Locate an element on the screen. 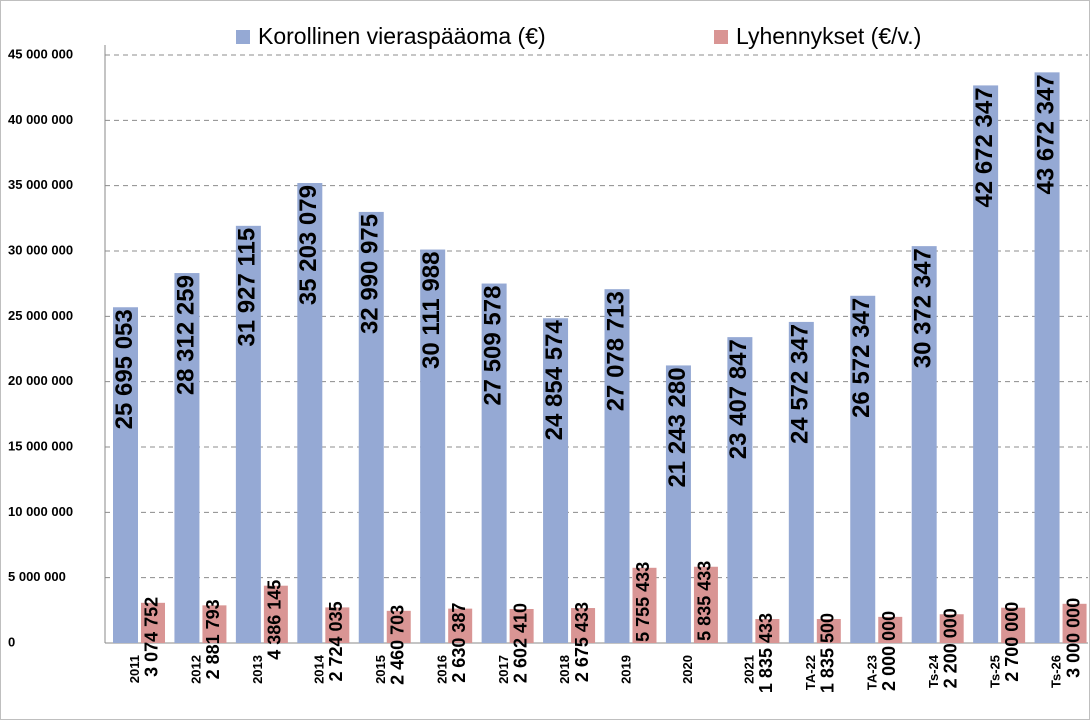 The height and width of the screenshot is (720, 1090). x-tick-label: 2021 is located at coordinates (749, 669).